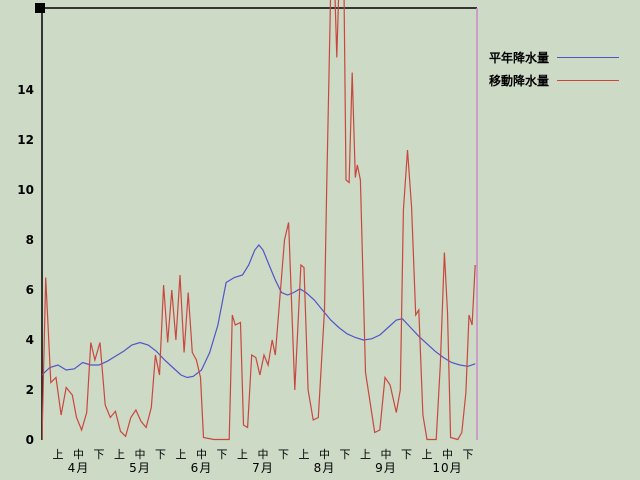 Image resolution: width=640 pixels, height=480 pixels. What do you see at coordinates (386, 468) in the screenshot?
I see `x-month-label: 9月` at bounding box center [386, 468].